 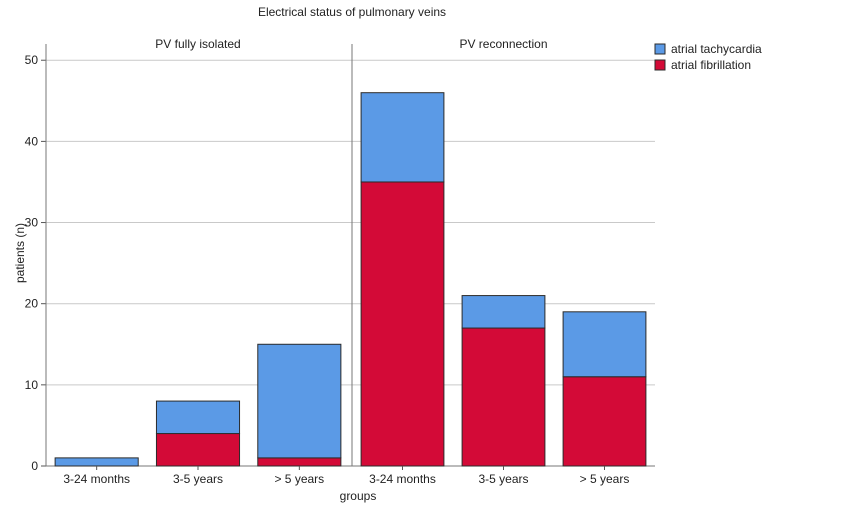 I want to click on legend: atrial tachycardia atrial fibrillation, so click(x=708, y=57).